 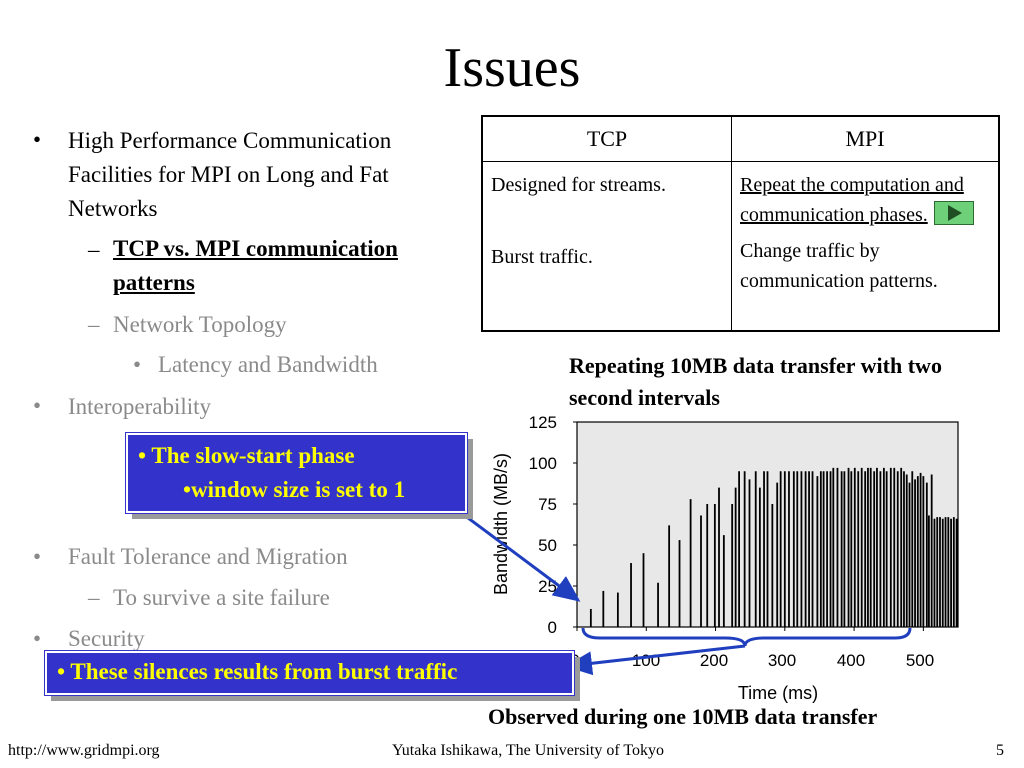 I want to click on slow-start-line1: • The slow-start phase, so click(x=246, y=455).